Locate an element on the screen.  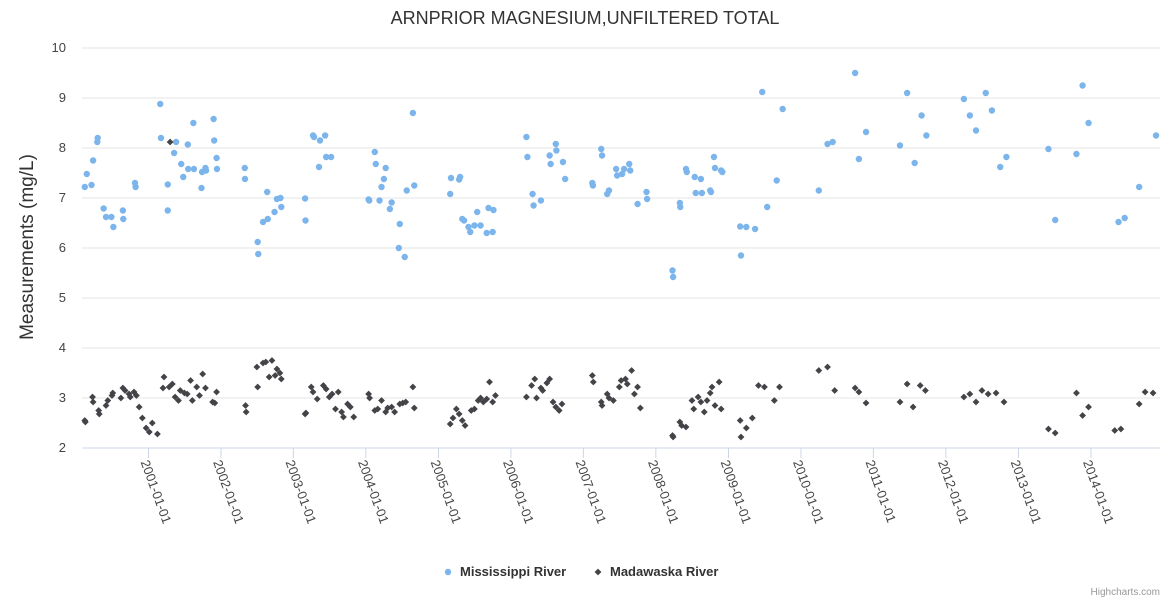
chart-credit: Highcharts.com is located at coordinates (1125, 592).